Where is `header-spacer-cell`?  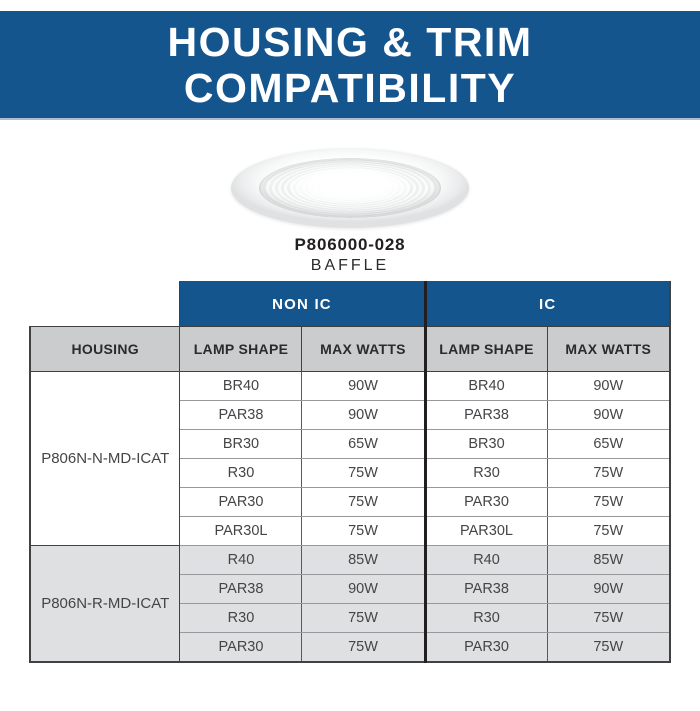
header-spacer-cell is located at coordinates (104, 304).